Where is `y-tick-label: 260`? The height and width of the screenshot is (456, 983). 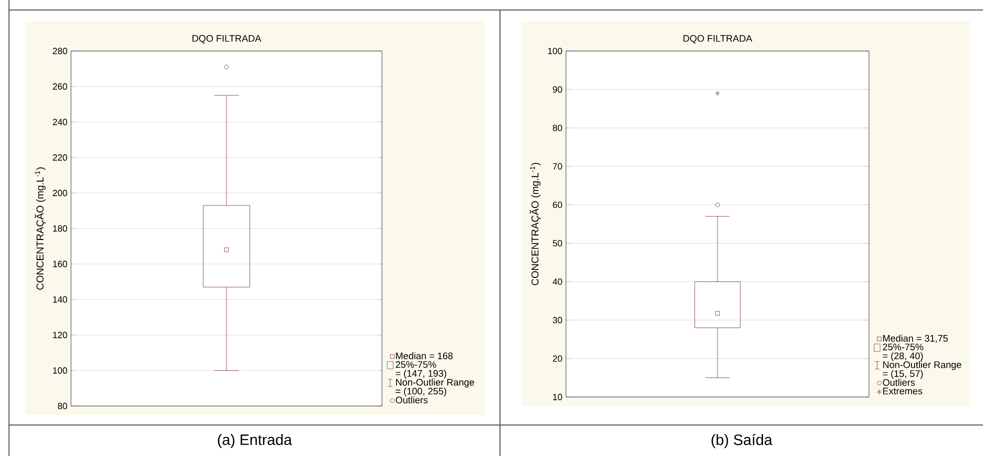
y-tick-label: 260 is located at coordinates (60, 86).